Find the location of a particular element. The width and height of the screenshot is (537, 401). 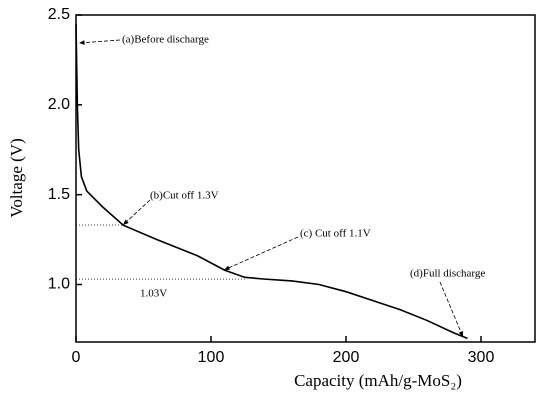

annotation: (d)Full discharge is located at coordinates (447, 274).